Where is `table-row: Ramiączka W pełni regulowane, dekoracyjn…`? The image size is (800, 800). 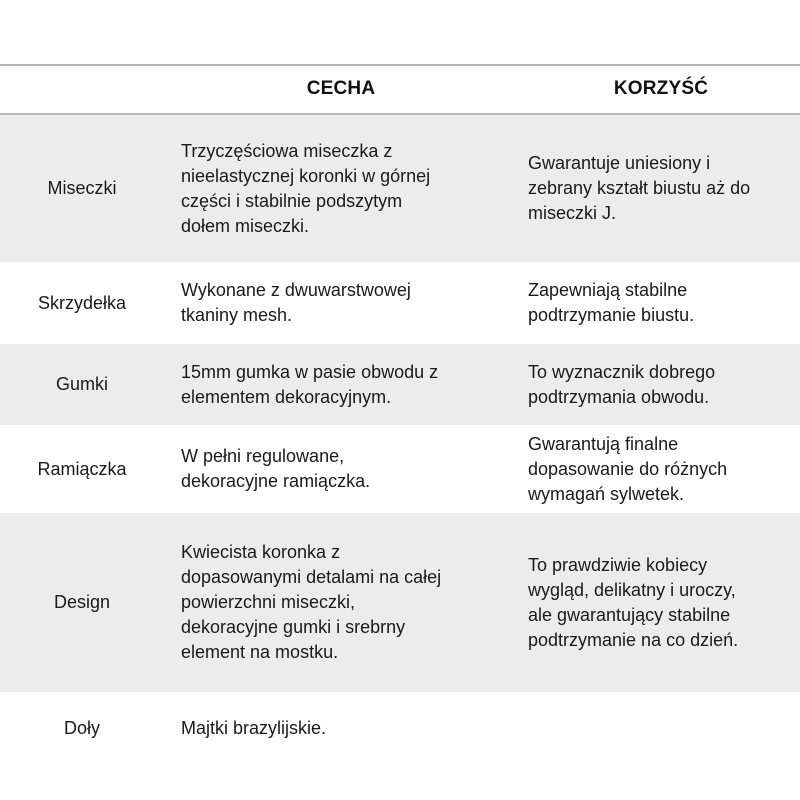 table-row: Ramiączka W pełni regulowane, dekoracyjn… is located at coordinates (400, 469).